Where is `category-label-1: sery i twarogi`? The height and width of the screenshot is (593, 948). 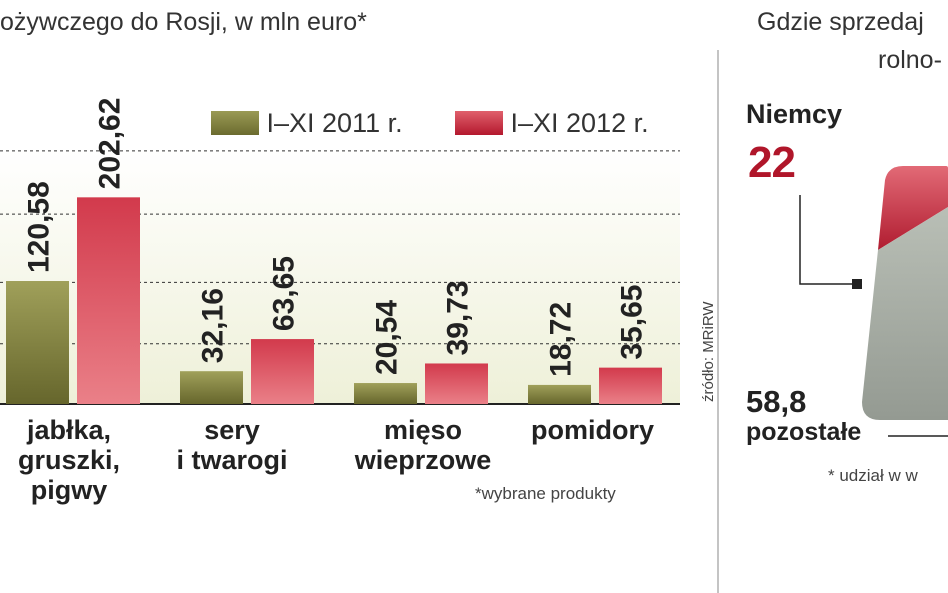
category-label-1: sery i twarogi is located at coordinates (232, 445).